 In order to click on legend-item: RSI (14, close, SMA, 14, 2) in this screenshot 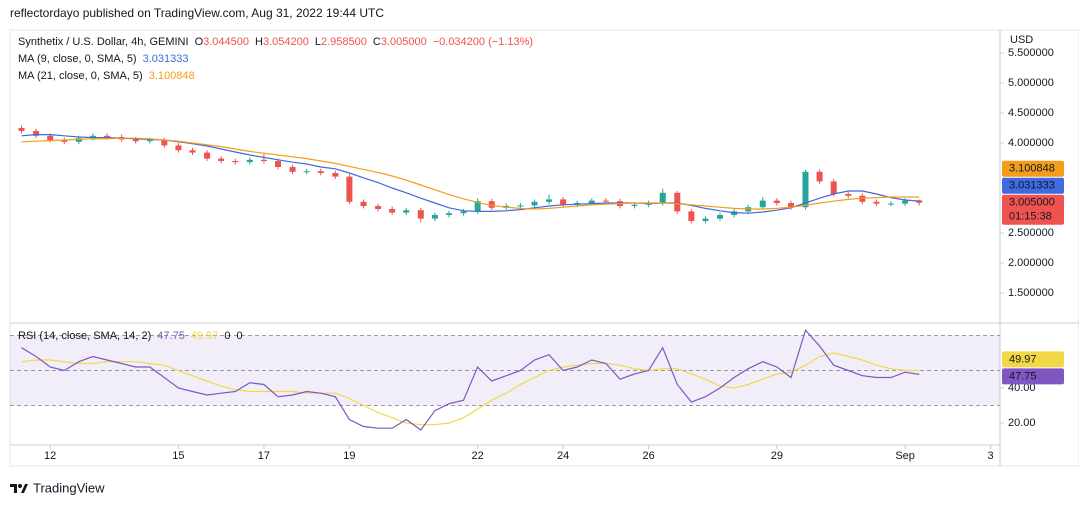, I will do `click(84, 336)`.